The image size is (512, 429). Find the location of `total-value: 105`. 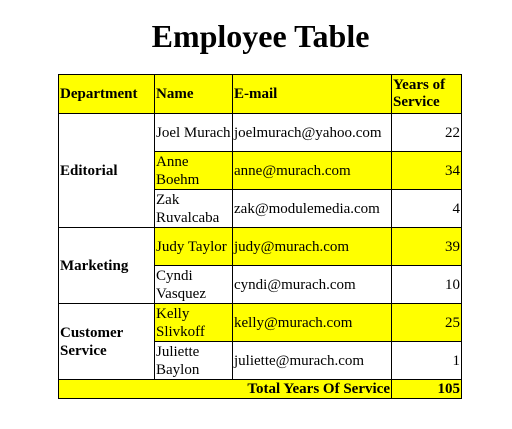

total-value: 105 is located at coordinates (426, 389).